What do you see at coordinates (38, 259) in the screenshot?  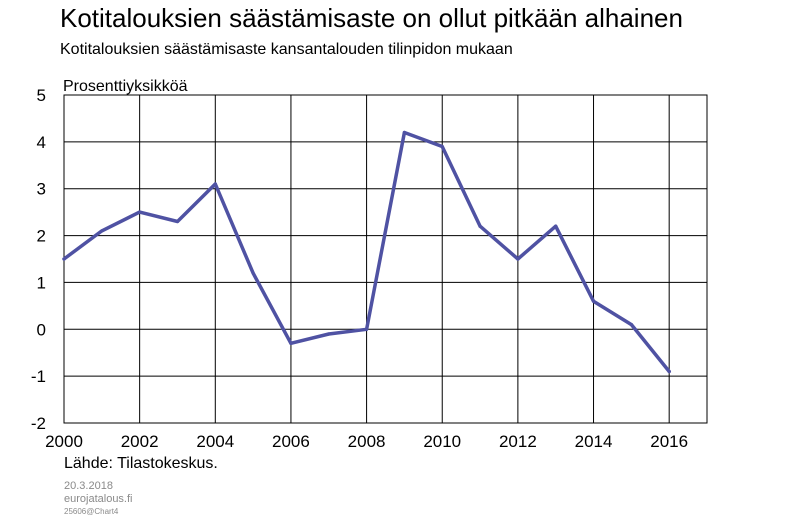 I see `y-axis: 5 4 3 2 1 0 -1 -2` at bounding box center [38, 259].